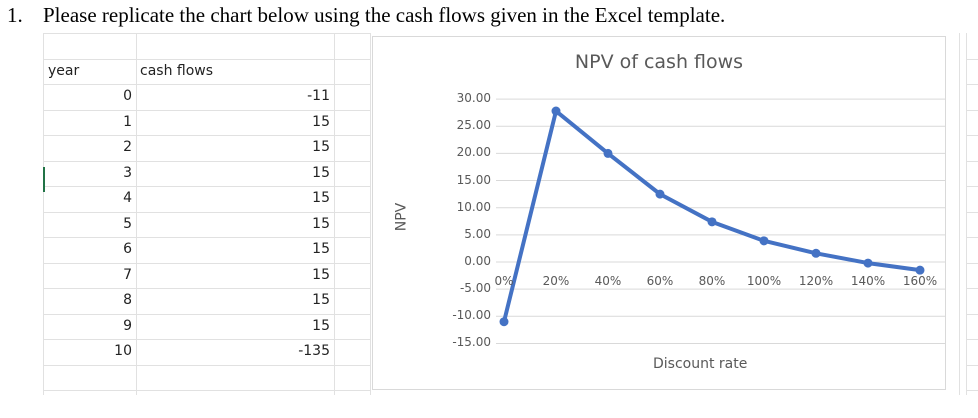 This screenshot has height=418, width=978. I want to click on y-tick-label: -15.00, so click(471, 342).